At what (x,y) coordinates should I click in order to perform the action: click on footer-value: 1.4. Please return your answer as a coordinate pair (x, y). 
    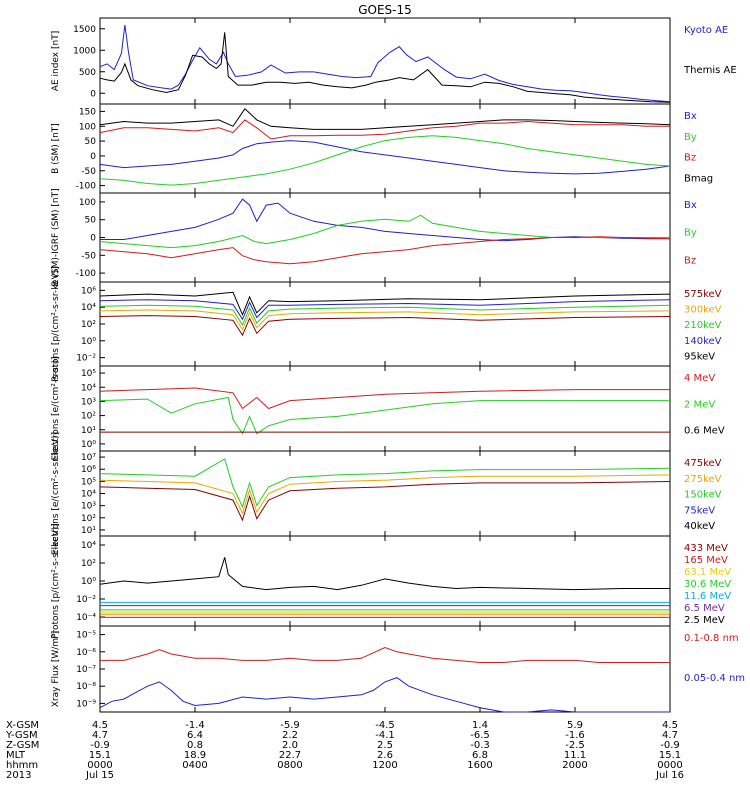
    Looking at the image, I should click on (480, 725).